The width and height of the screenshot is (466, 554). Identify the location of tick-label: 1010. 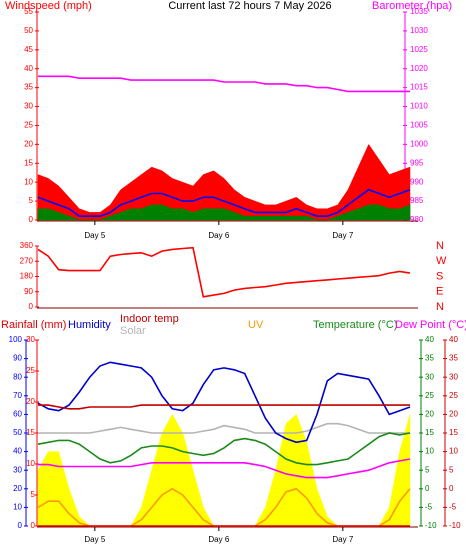
(419, 106).